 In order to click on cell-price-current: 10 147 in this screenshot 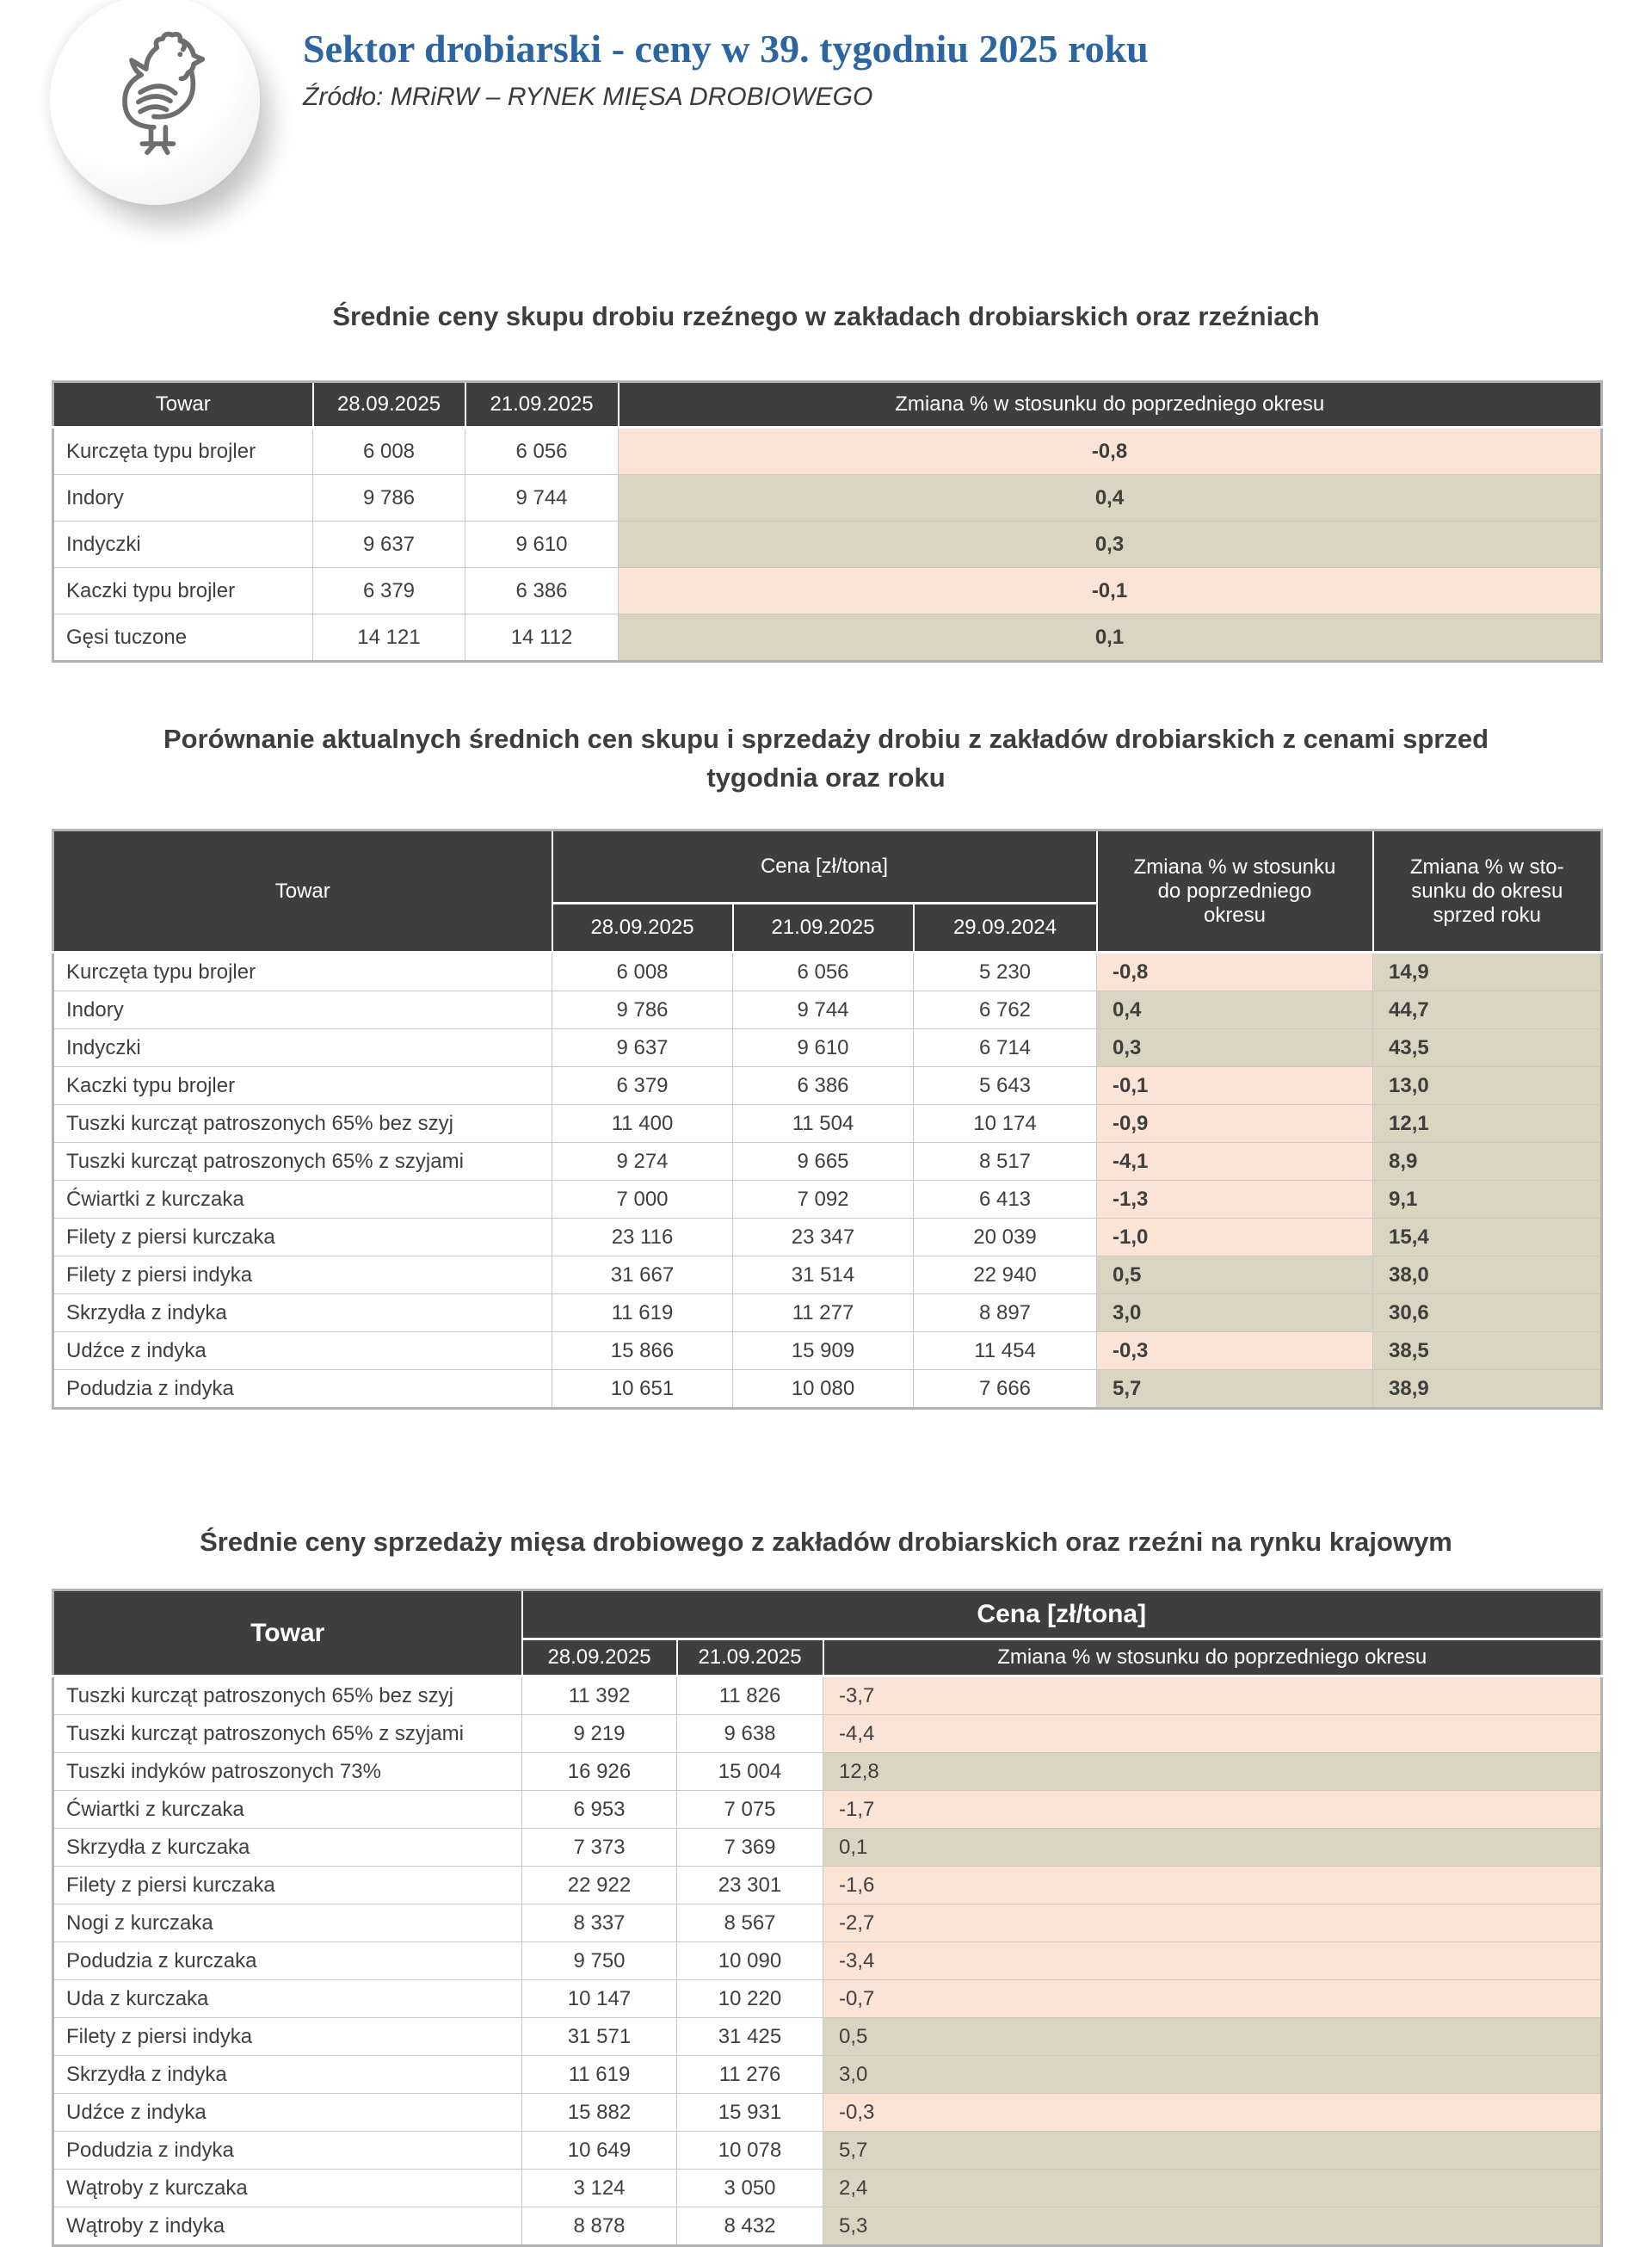, I will do `click(599, 1998)`.